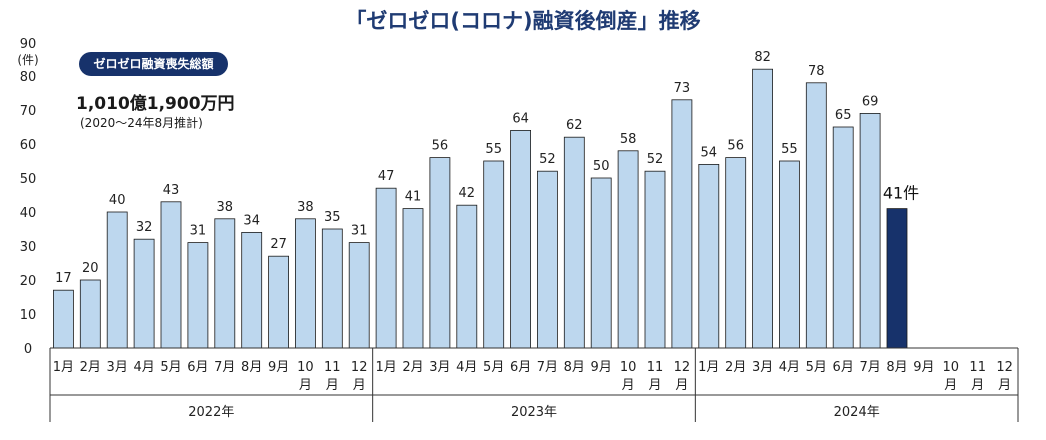  Describe the element at coordinates (574, 125) in the screenshot. I see `value-label: 62` at that location.